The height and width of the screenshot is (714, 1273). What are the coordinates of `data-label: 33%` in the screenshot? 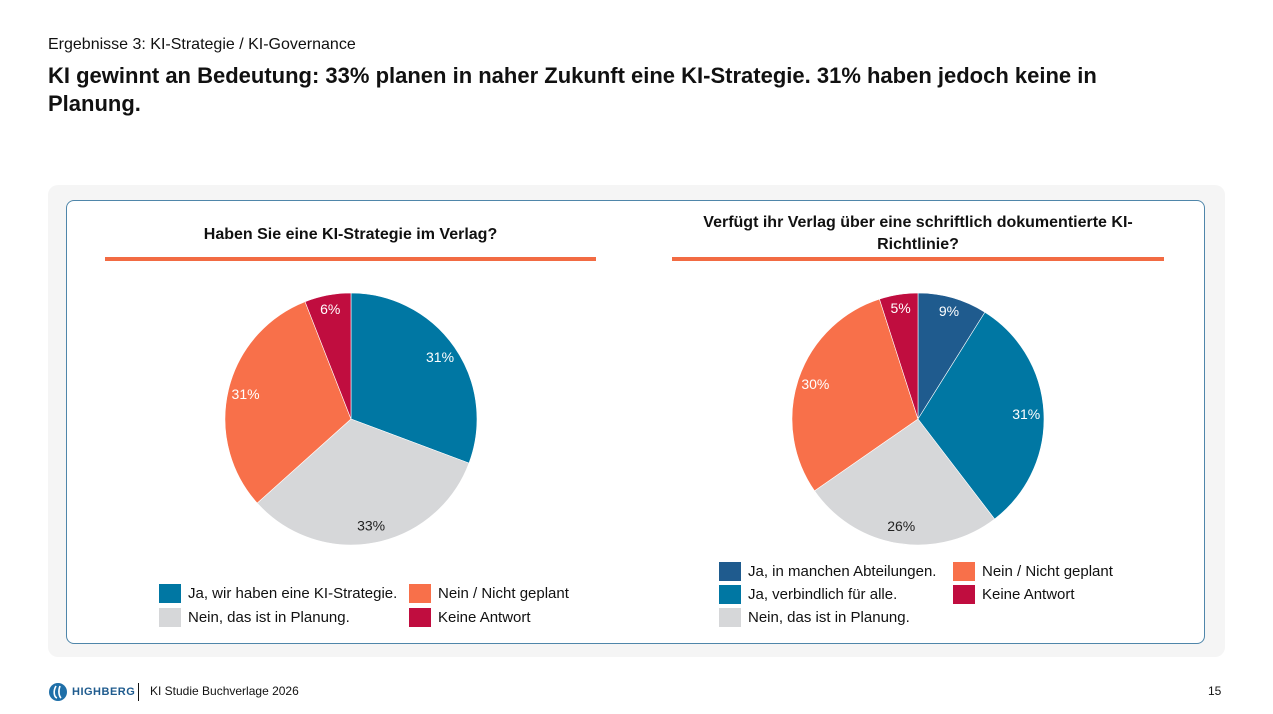 It's located at (371, 525).